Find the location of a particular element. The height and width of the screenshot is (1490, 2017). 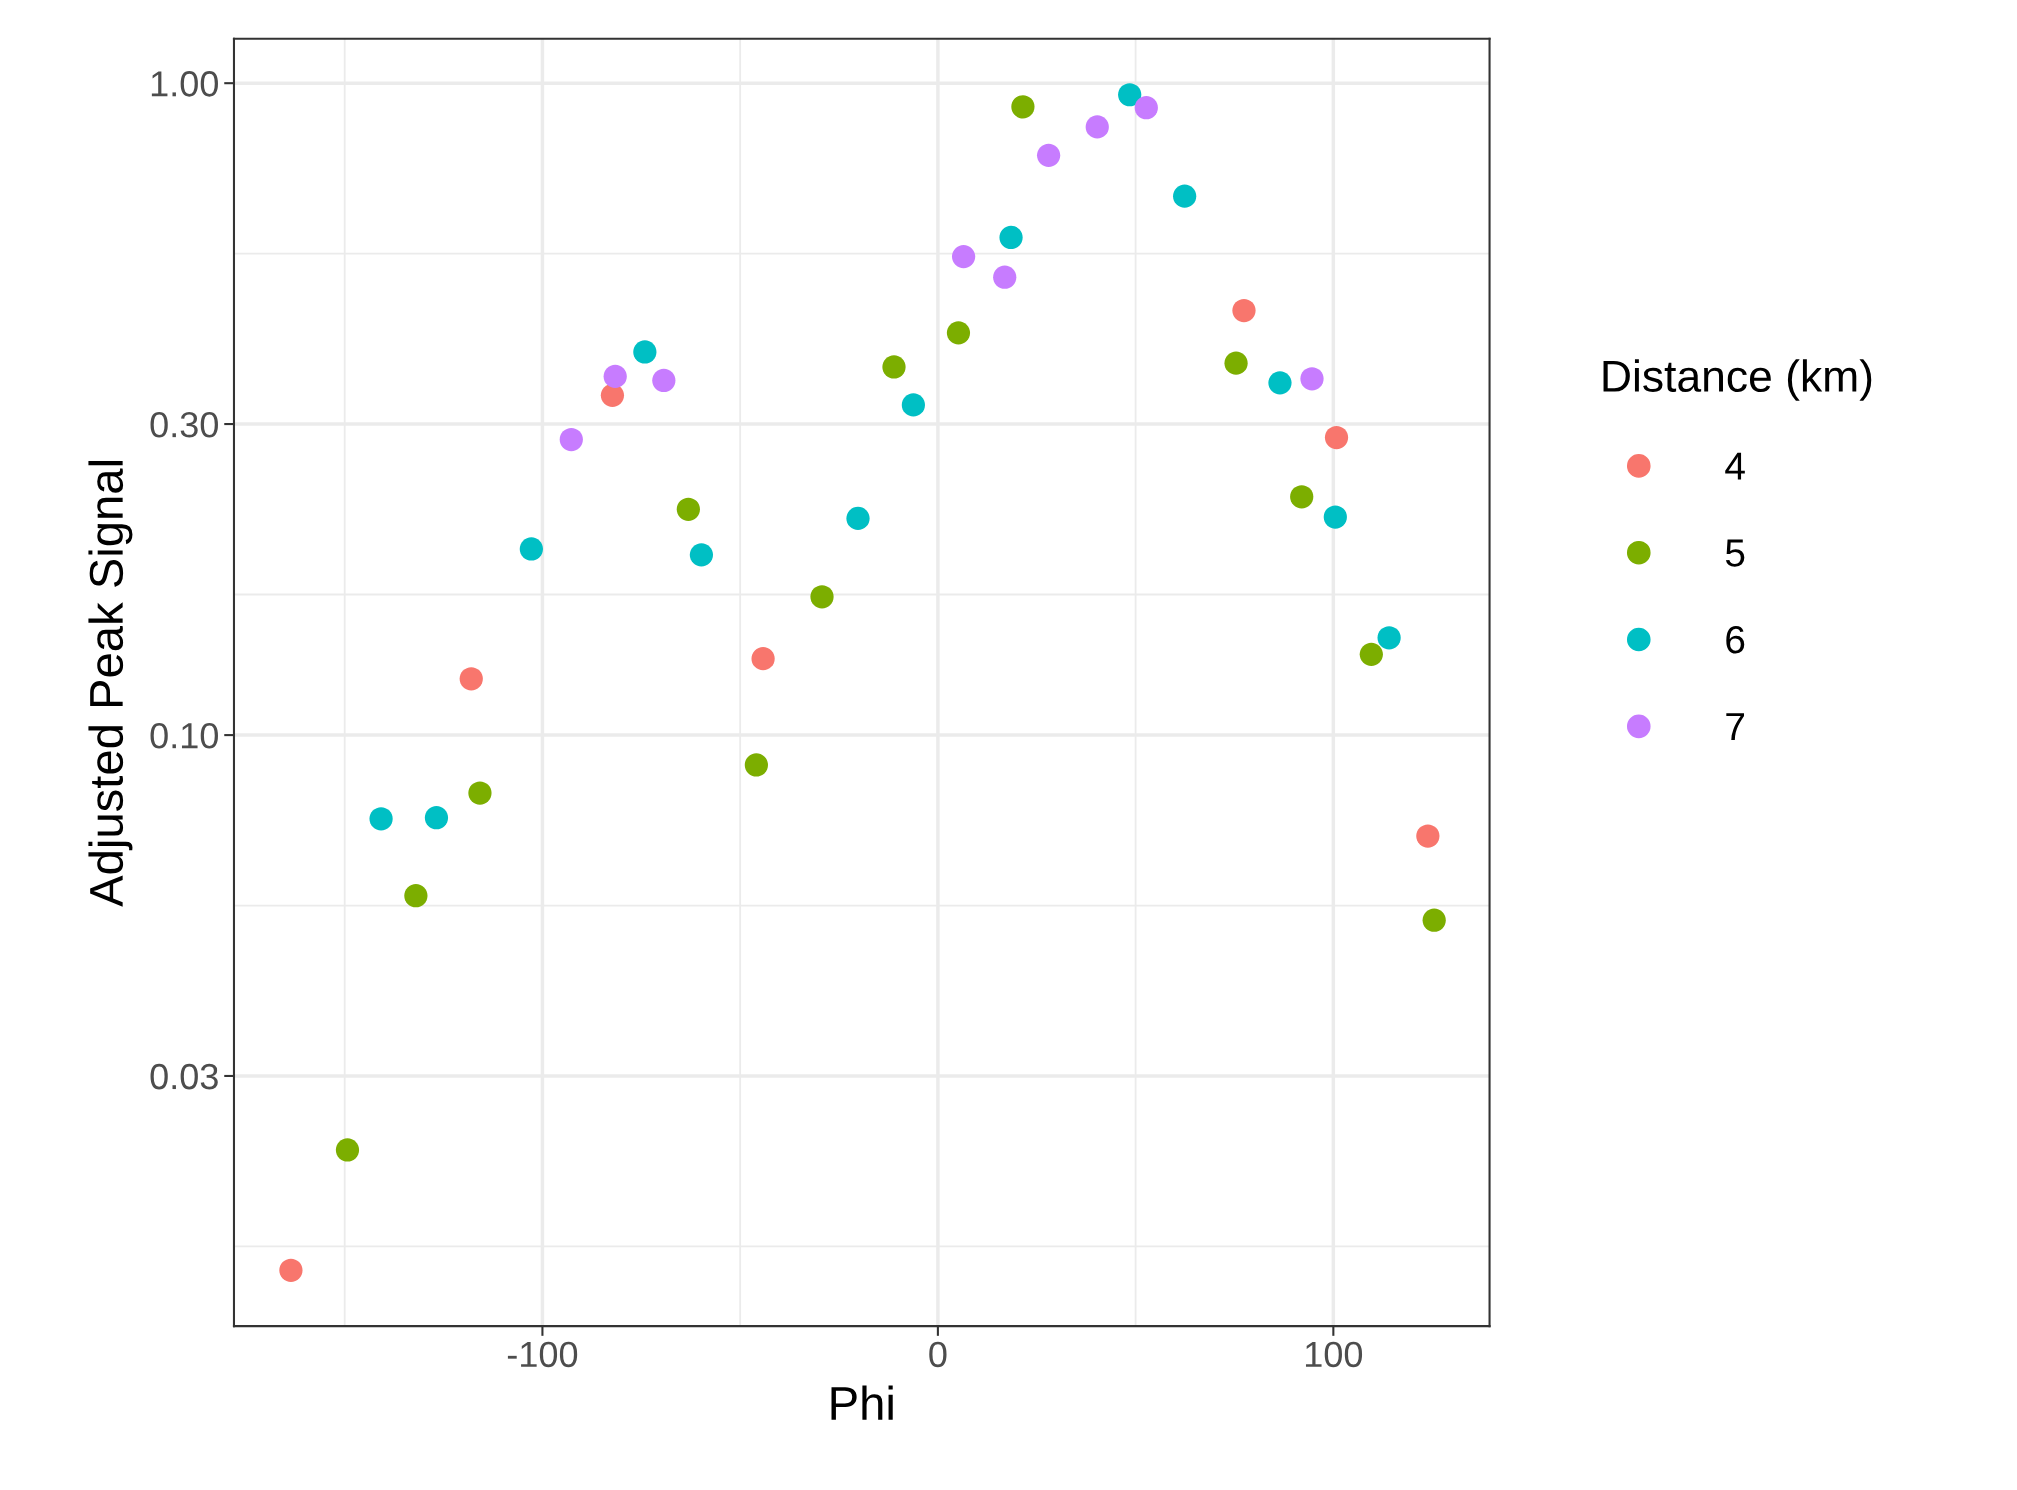

legend-label: 4 is located at coordinates (1735, 466).